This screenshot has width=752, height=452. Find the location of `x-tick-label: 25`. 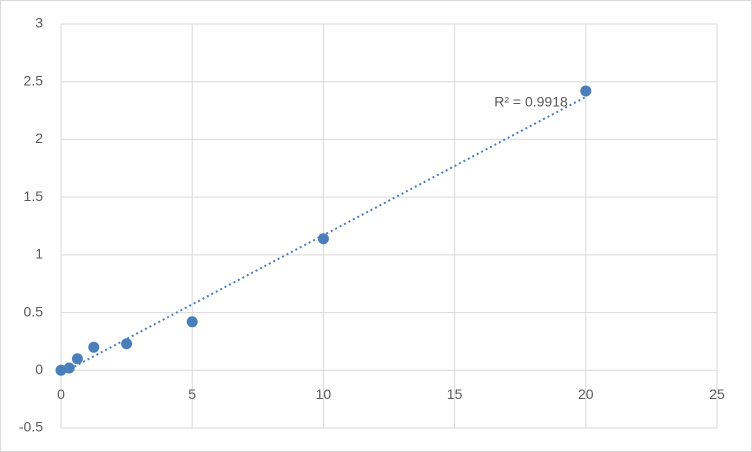

x-tick-label: 25 is located at coordinates (717, 394).